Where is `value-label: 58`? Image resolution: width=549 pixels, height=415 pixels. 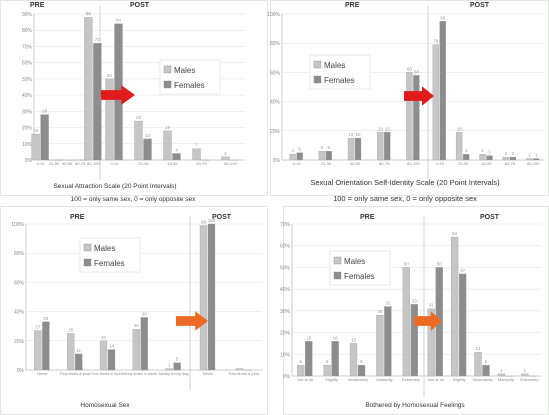
value-label: 58 is located at coordinates (417, 71).